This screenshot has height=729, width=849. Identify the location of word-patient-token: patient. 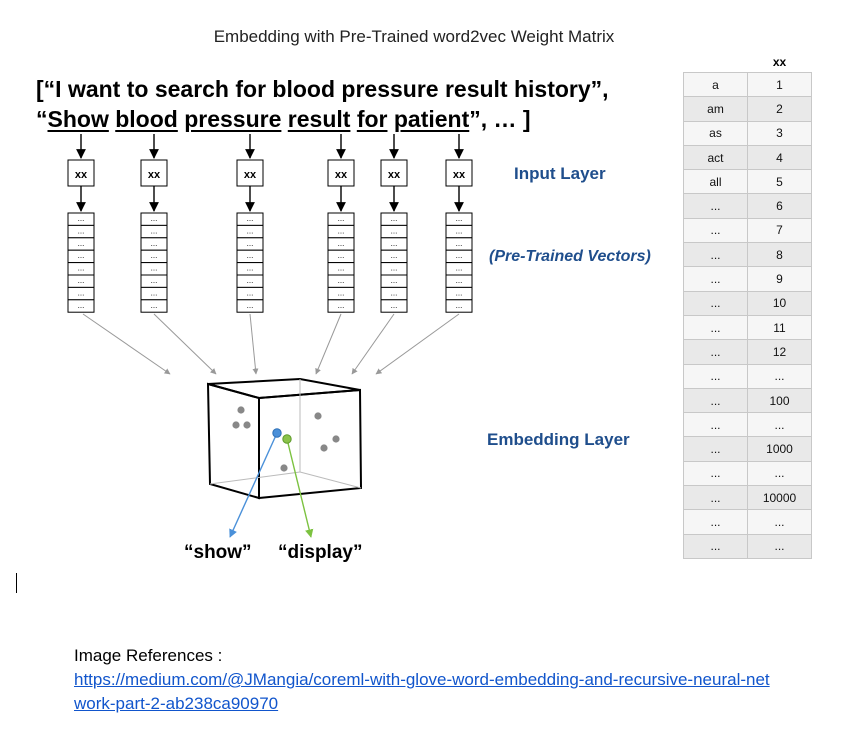
(431, 119).